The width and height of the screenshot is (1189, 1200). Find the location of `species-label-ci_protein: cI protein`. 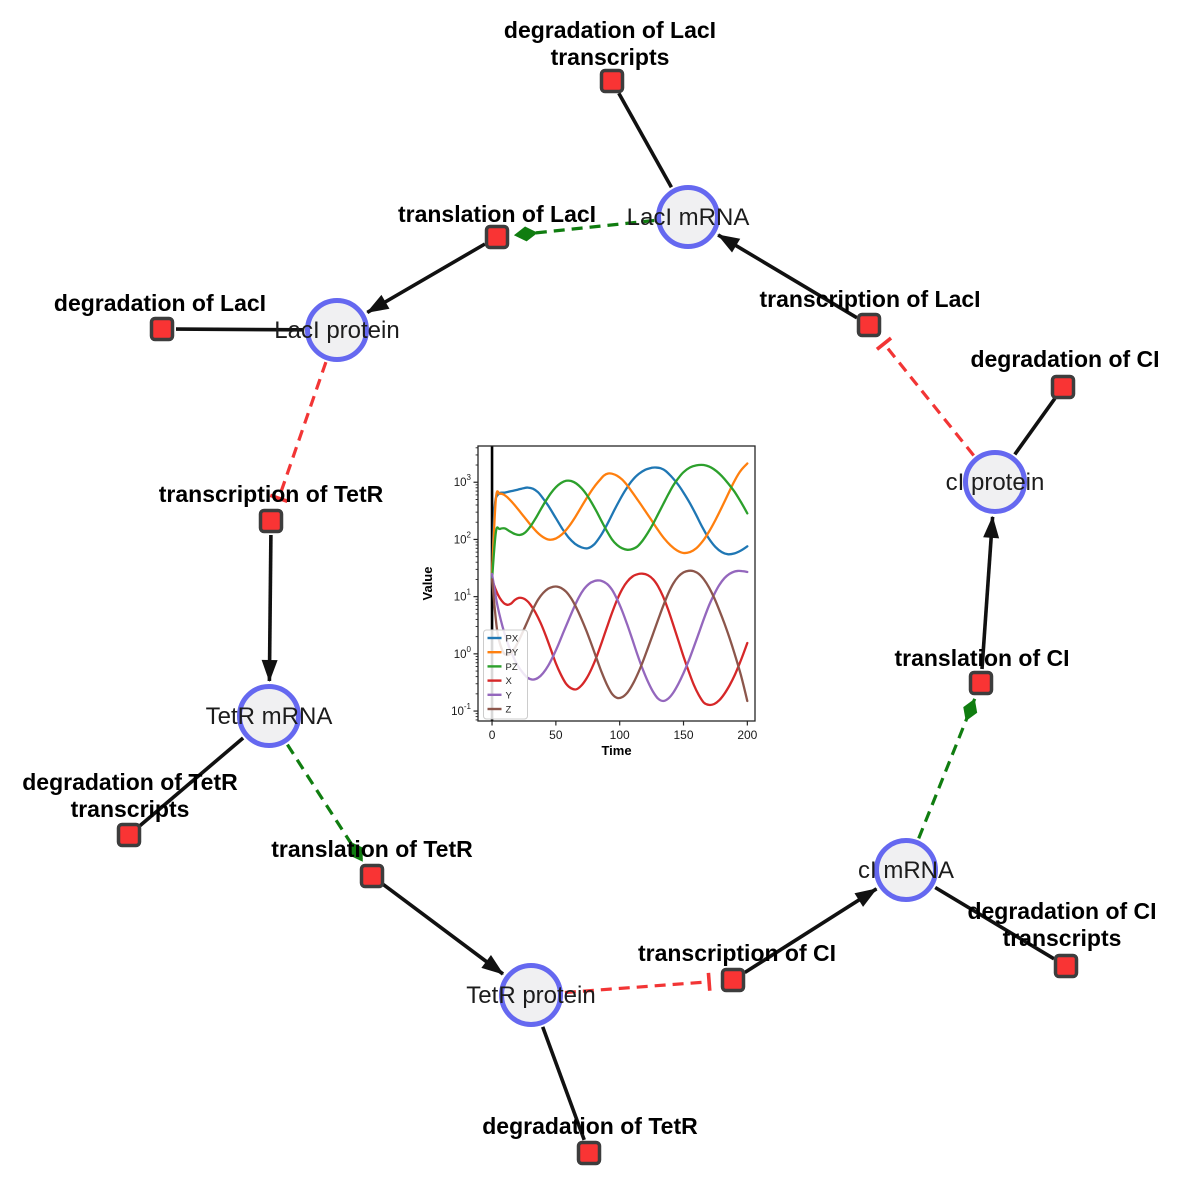

species-label-ci_protein: cI protein is located at coordinates (995, 482).